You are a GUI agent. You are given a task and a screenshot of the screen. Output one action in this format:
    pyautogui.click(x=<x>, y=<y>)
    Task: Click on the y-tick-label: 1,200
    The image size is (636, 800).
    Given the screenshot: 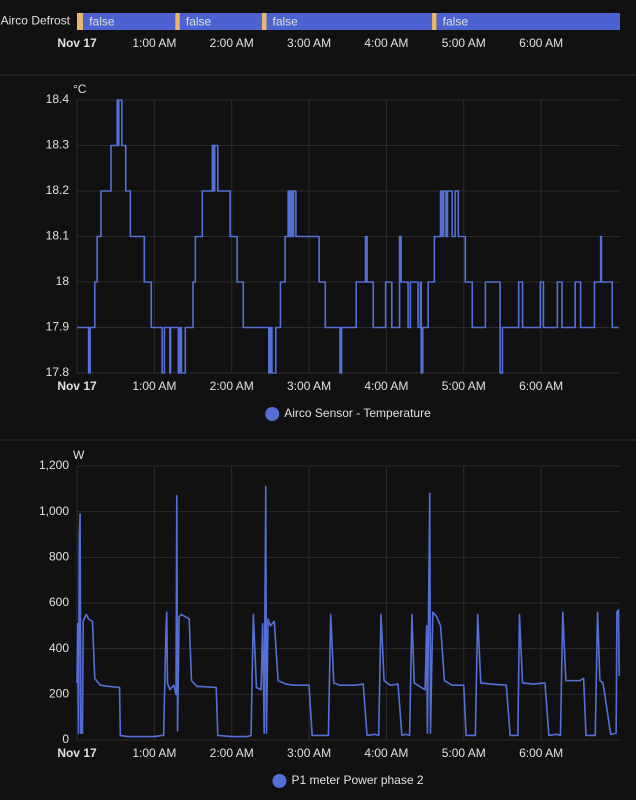 What is the action you would take?
    pyautogui.click(x=54, y=465)
    